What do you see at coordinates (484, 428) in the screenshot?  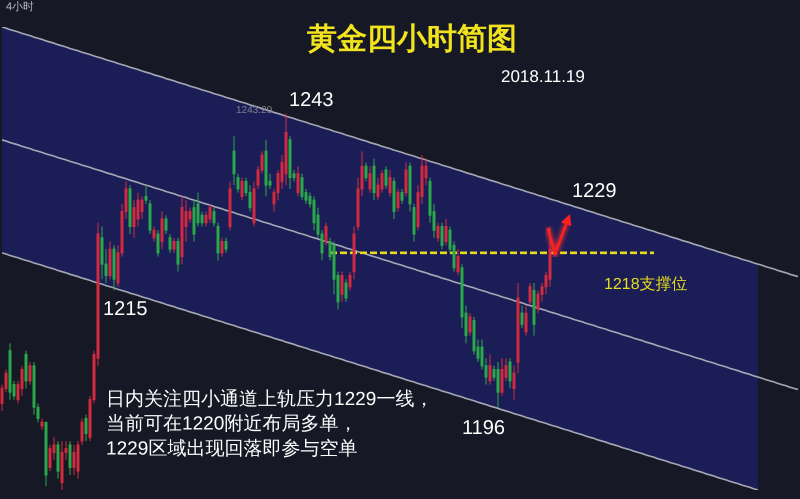 I see `annotation: 1196` at bounding box center [484, 428].